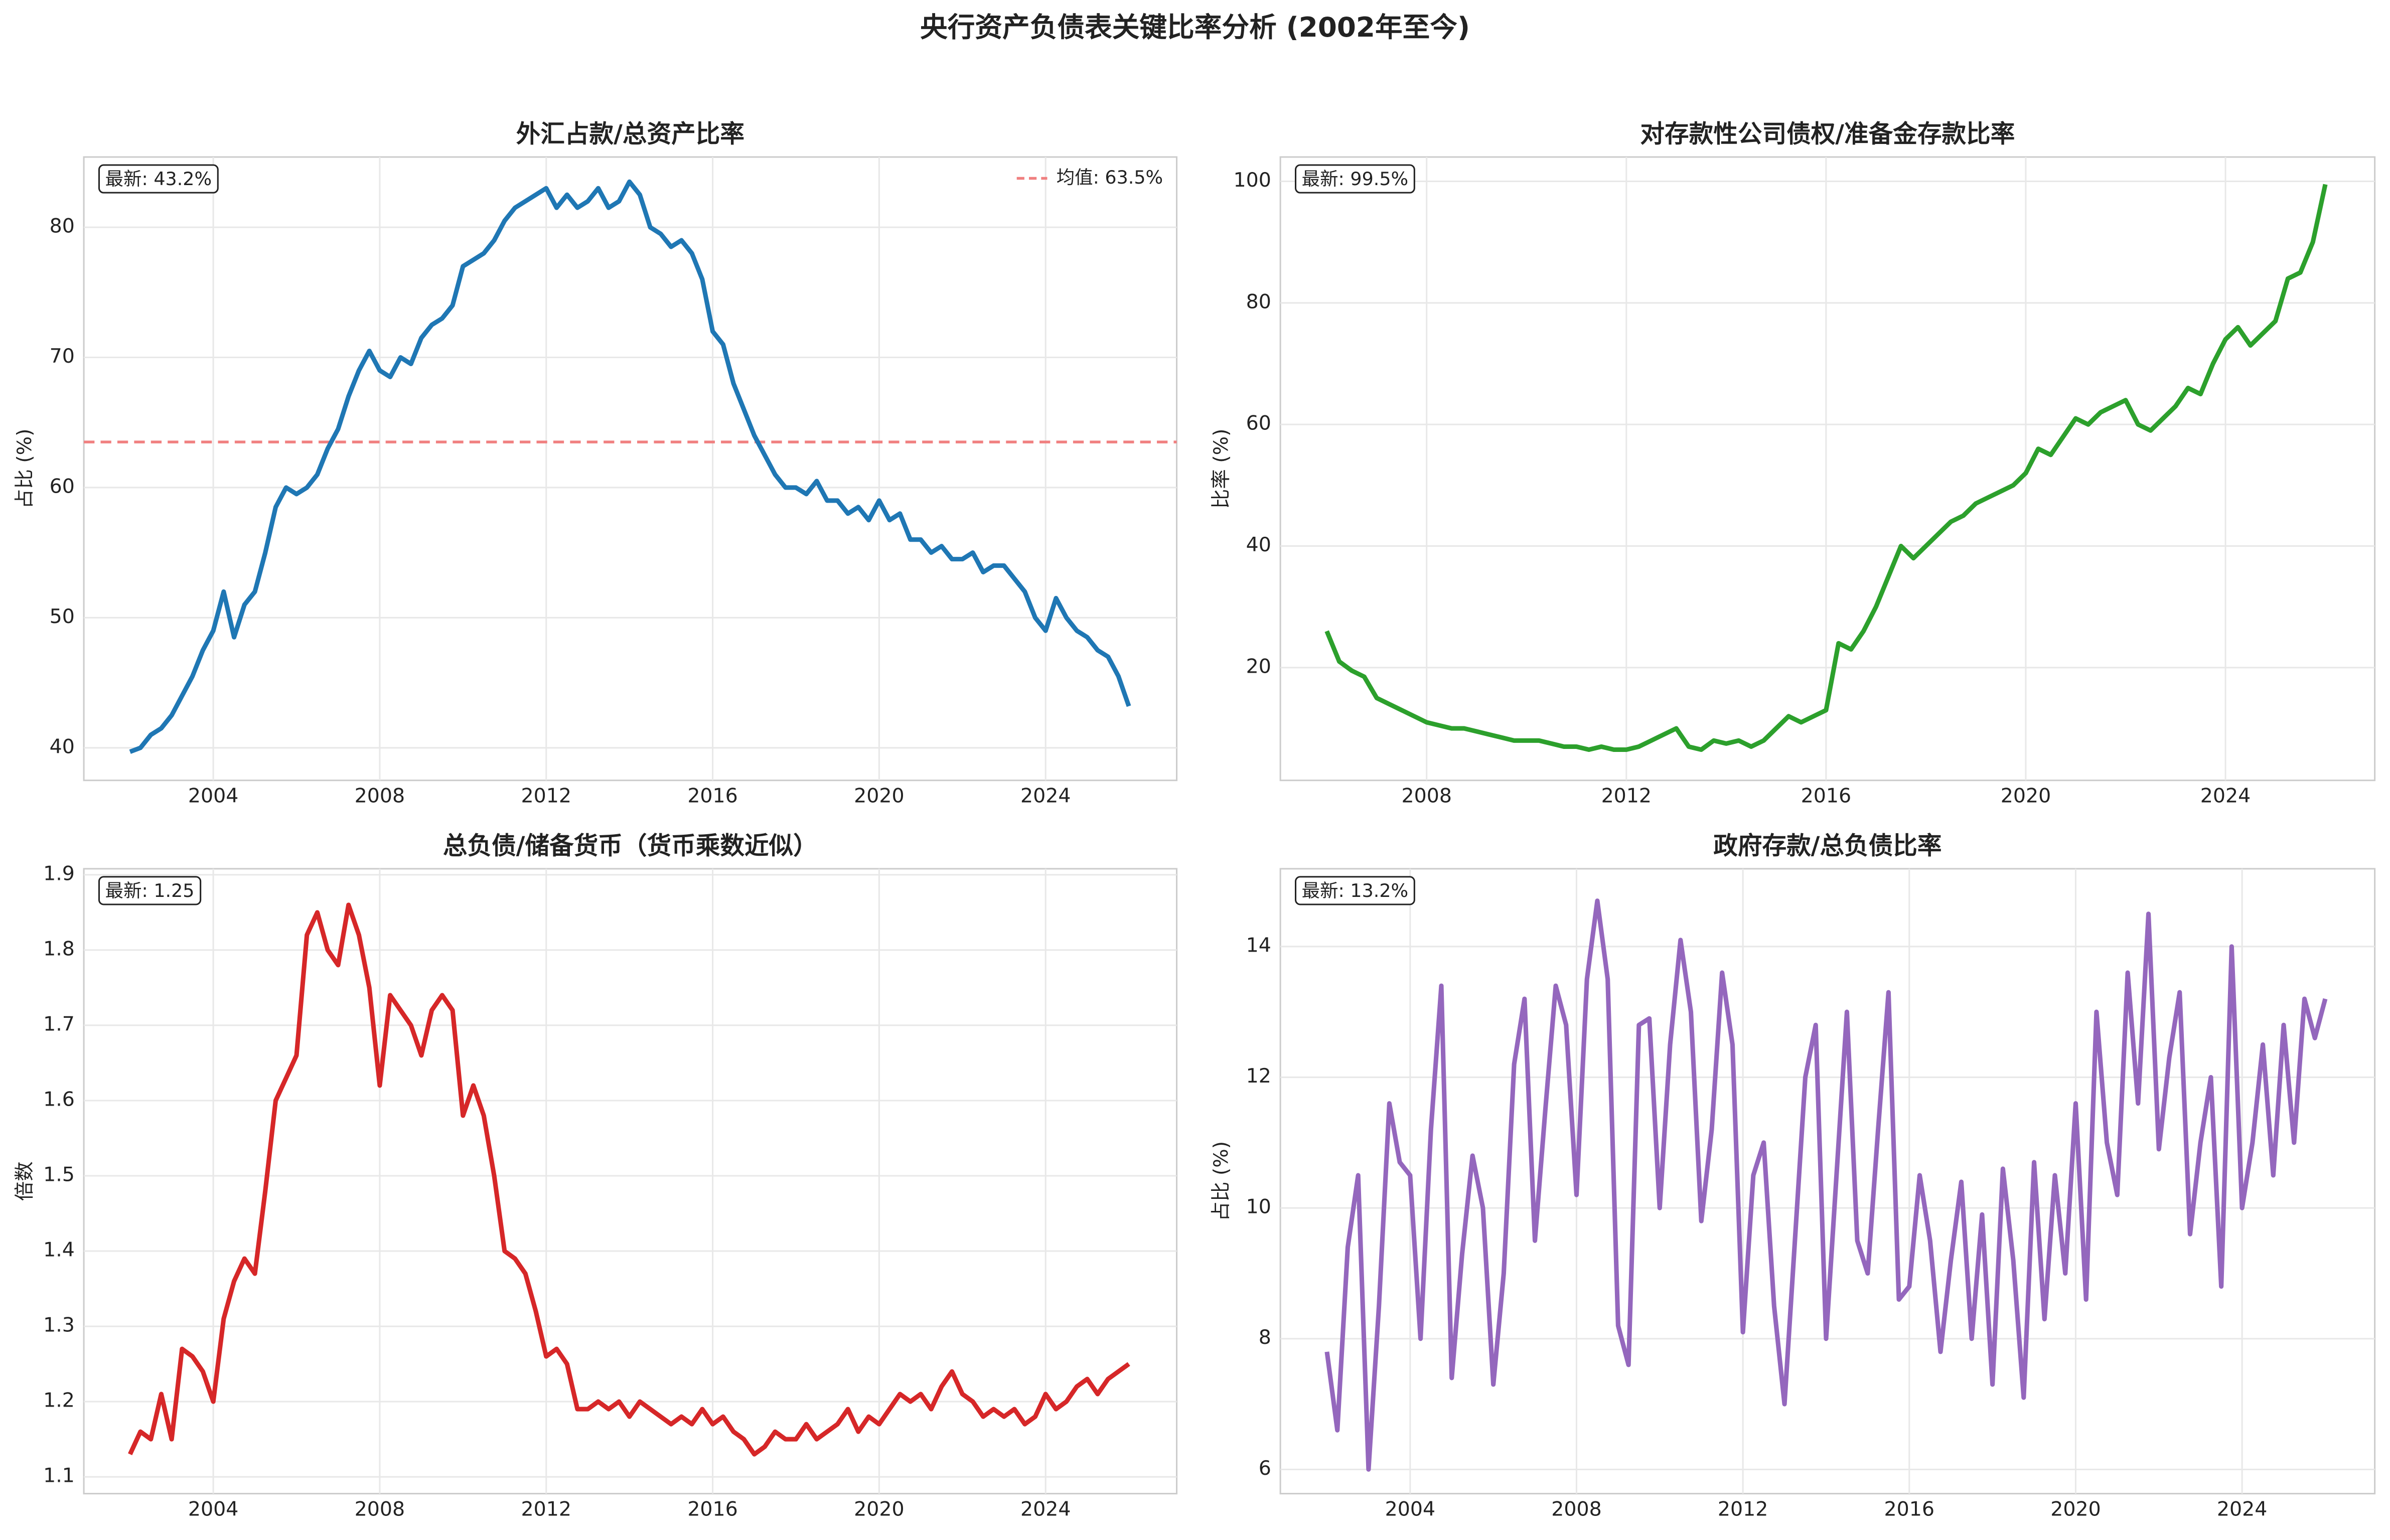 The height and width of the screenshot is (1540, 2390). What do you see at coordinates (59, 1475) in the screenshot?
I see `y-tick-label: 1.1` at bounding box center [59, 1475].